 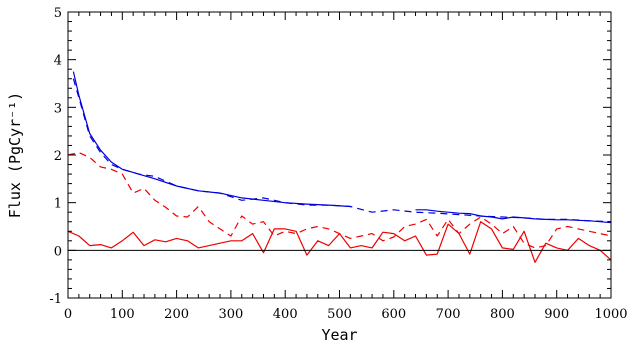 I want to click on x-tick-label: 1000, so click(x=610, y=314).